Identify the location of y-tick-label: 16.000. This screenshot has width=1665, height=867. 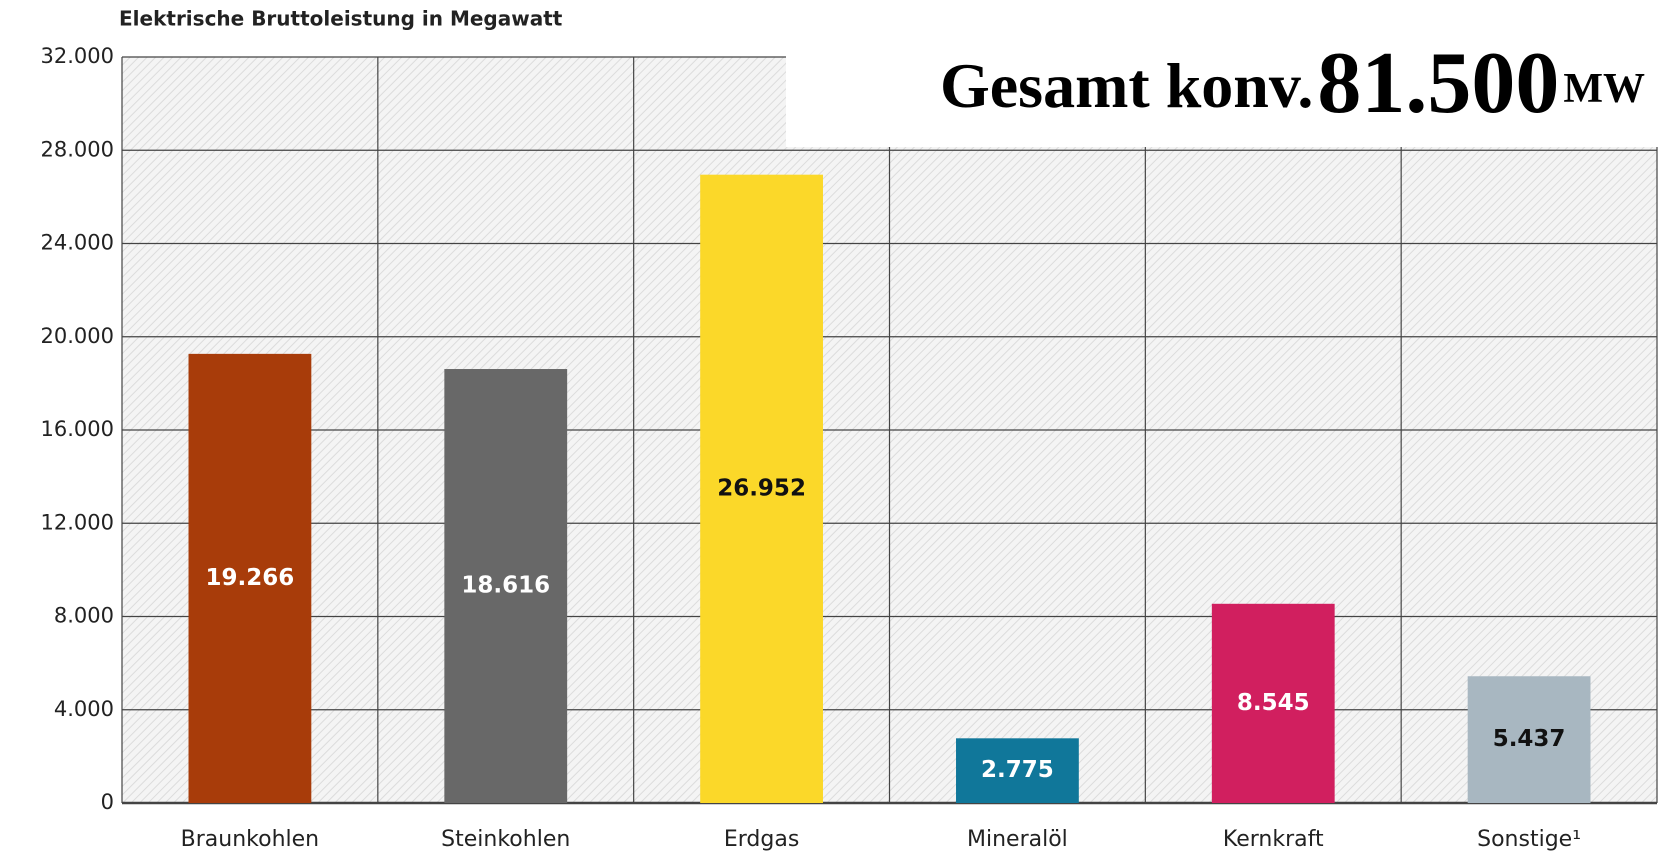
(77, 429).